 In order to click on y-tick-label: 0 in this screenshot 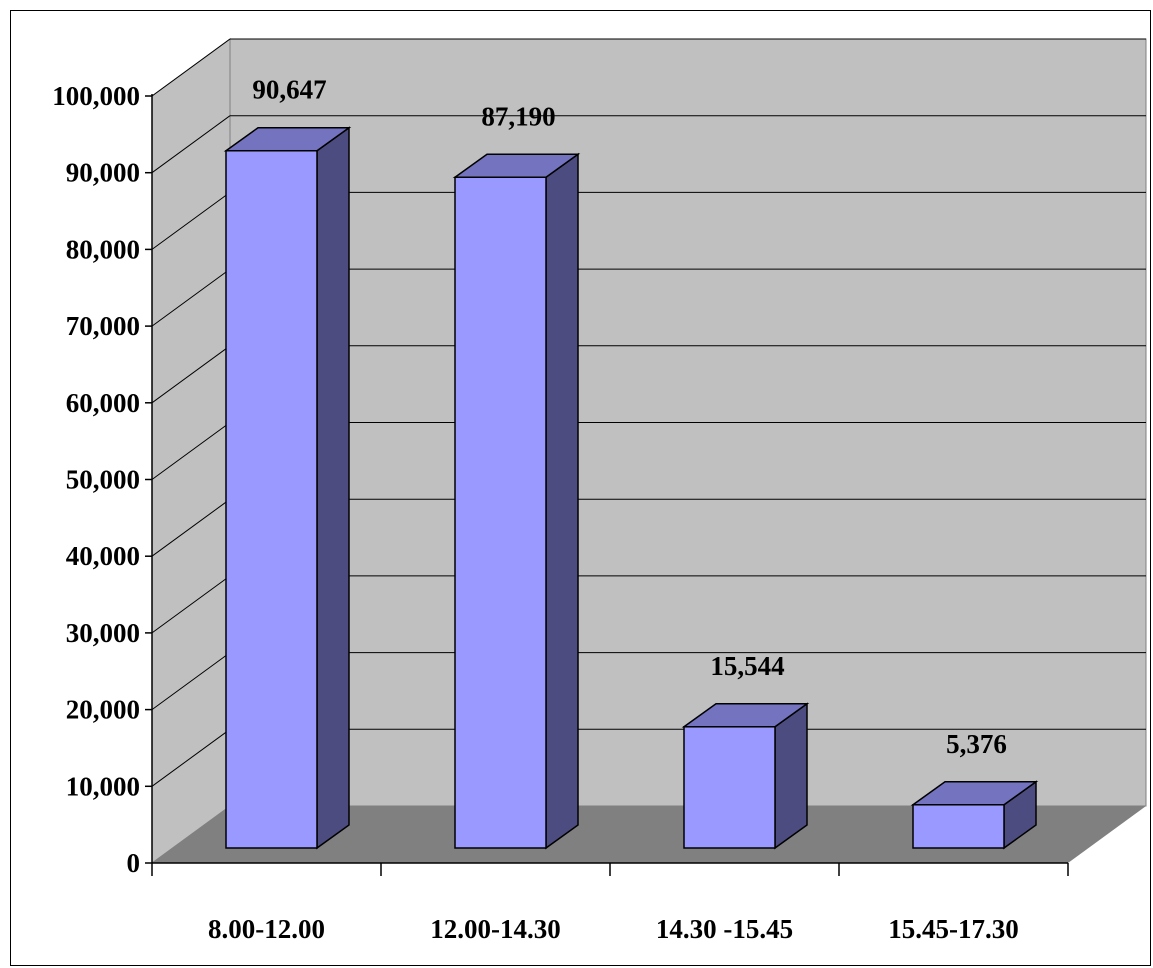, I will do `click(134, 863)`.